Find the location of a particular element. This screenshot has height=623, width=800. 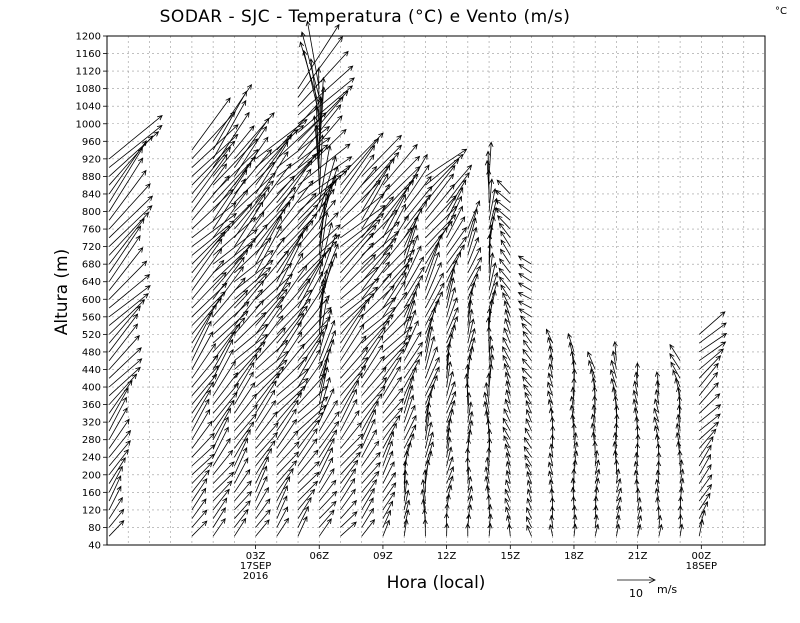

x-axis-title: Hora (local) is located at coordinates (436, 583).